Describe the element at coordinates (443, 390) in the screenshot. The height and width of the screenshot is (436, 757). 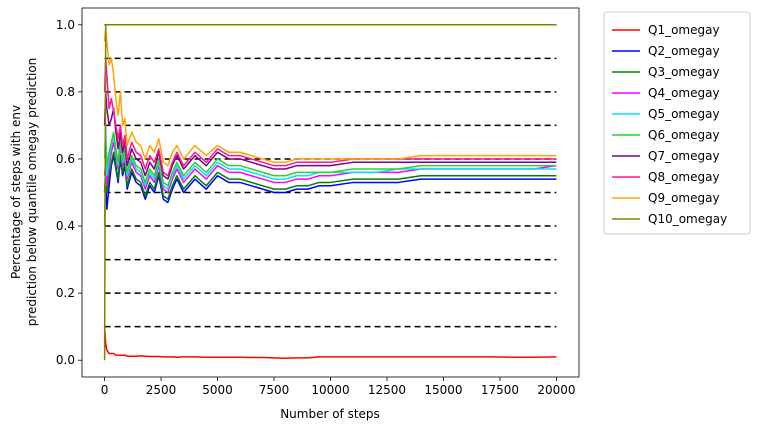
I see `x-tick-label: 15000` at that location.